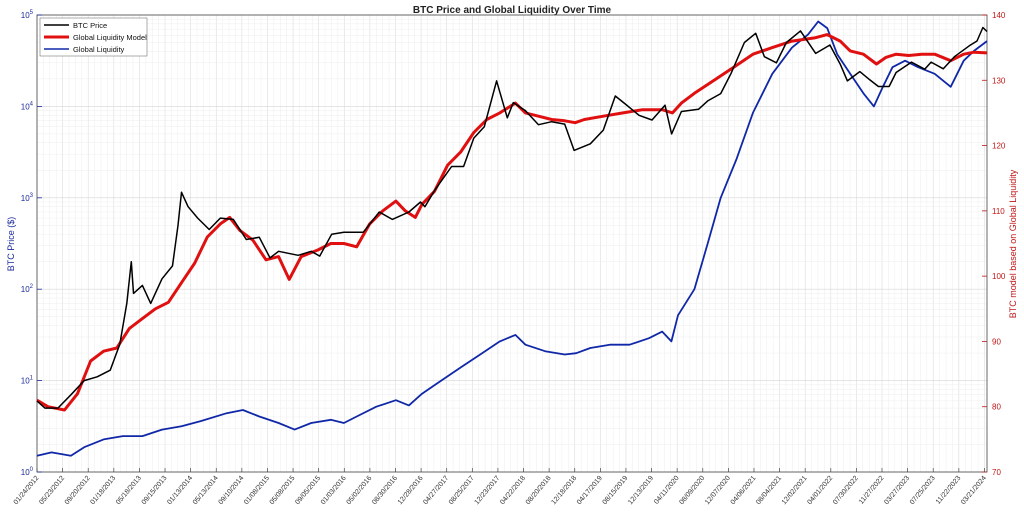 This screenshot has width=1024, height=522. What do you see at coordinates (257, 490) in the screenshot?
I see `x-tick-label: 01/08/2015` at bounding box center [257, 490].